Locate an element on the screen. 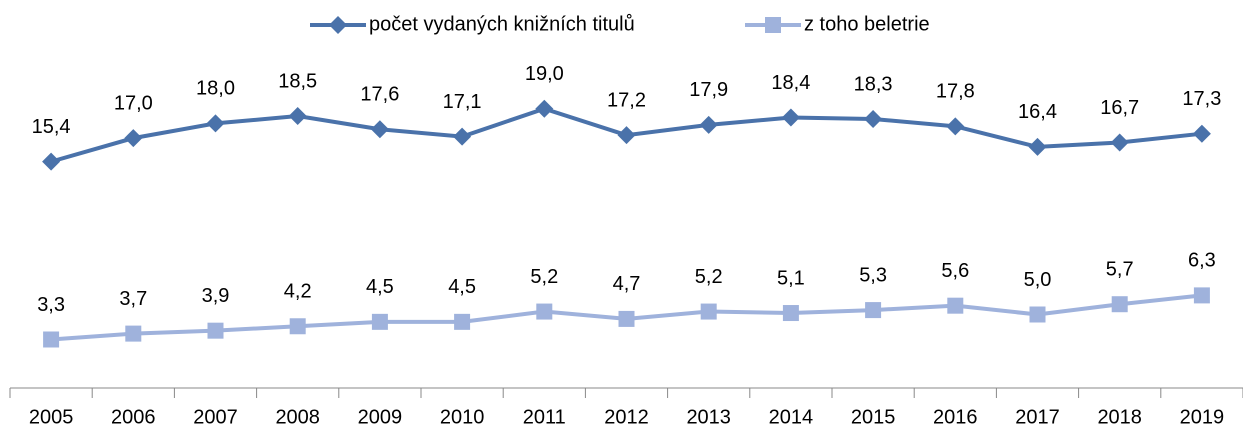  data-label: 18,5 is located at coordinates (297, 81).